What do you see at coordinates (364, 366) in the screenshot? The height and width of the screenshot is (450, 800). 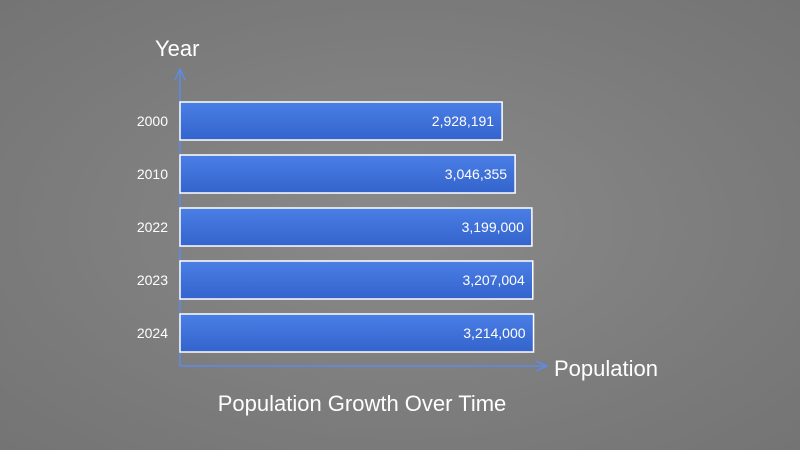 I see `x-axis` at bounding box center [364, 366].